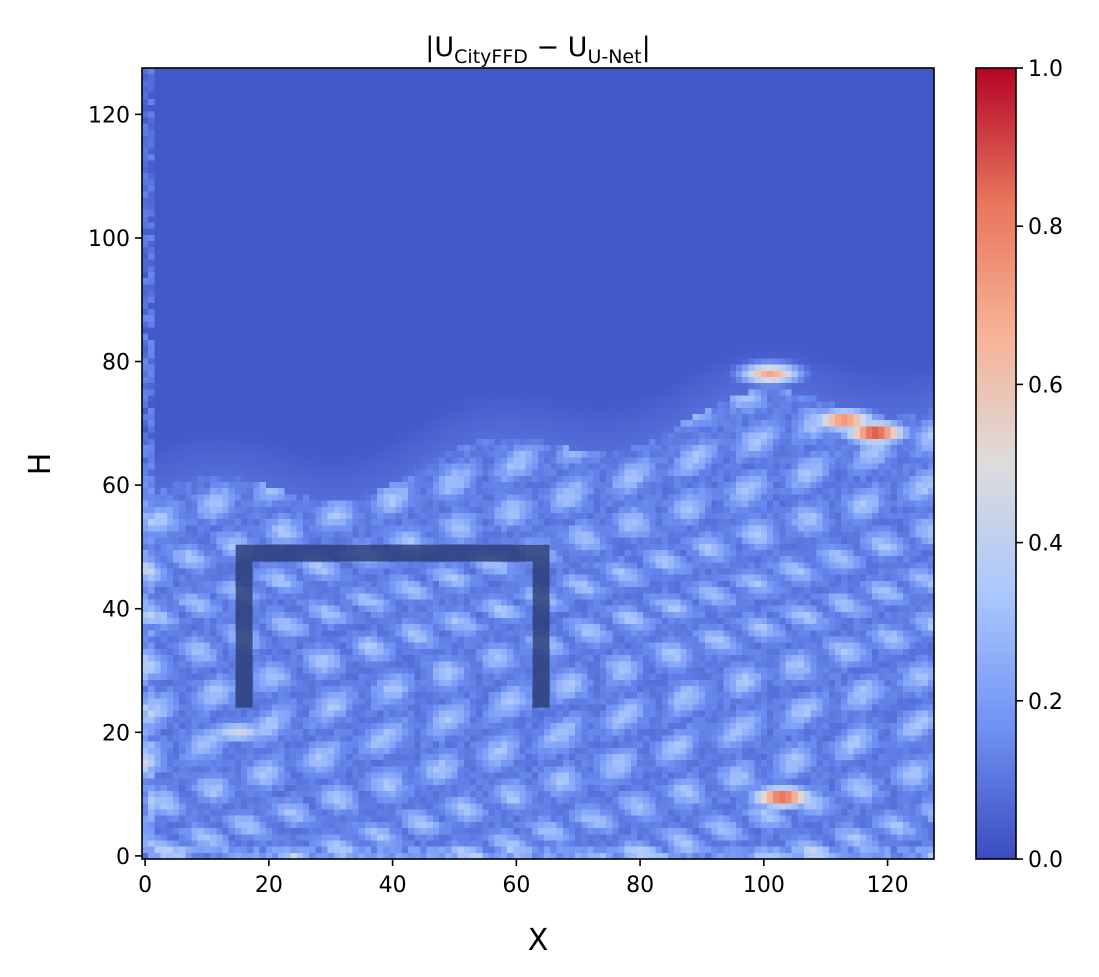 The image size is (1099, 977). Describe the element at coordinates (538, 940) in the screenshot. I see `x-axis-label: X` at that location.